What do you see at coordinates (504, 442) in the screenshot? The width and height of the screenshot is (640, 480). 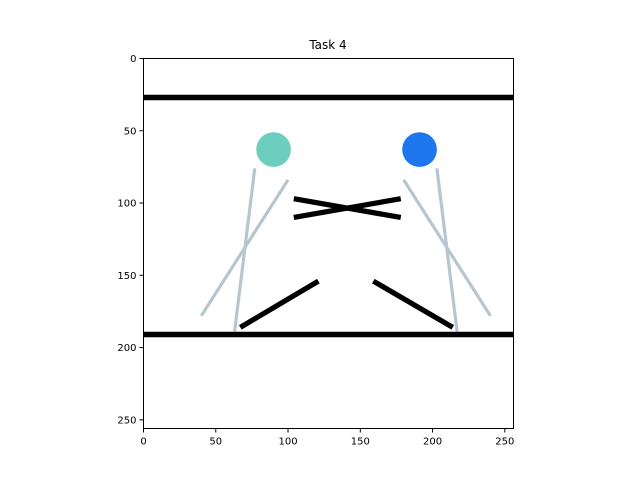 I see `x-tick-label: 250` at bounding box center [504, 442].